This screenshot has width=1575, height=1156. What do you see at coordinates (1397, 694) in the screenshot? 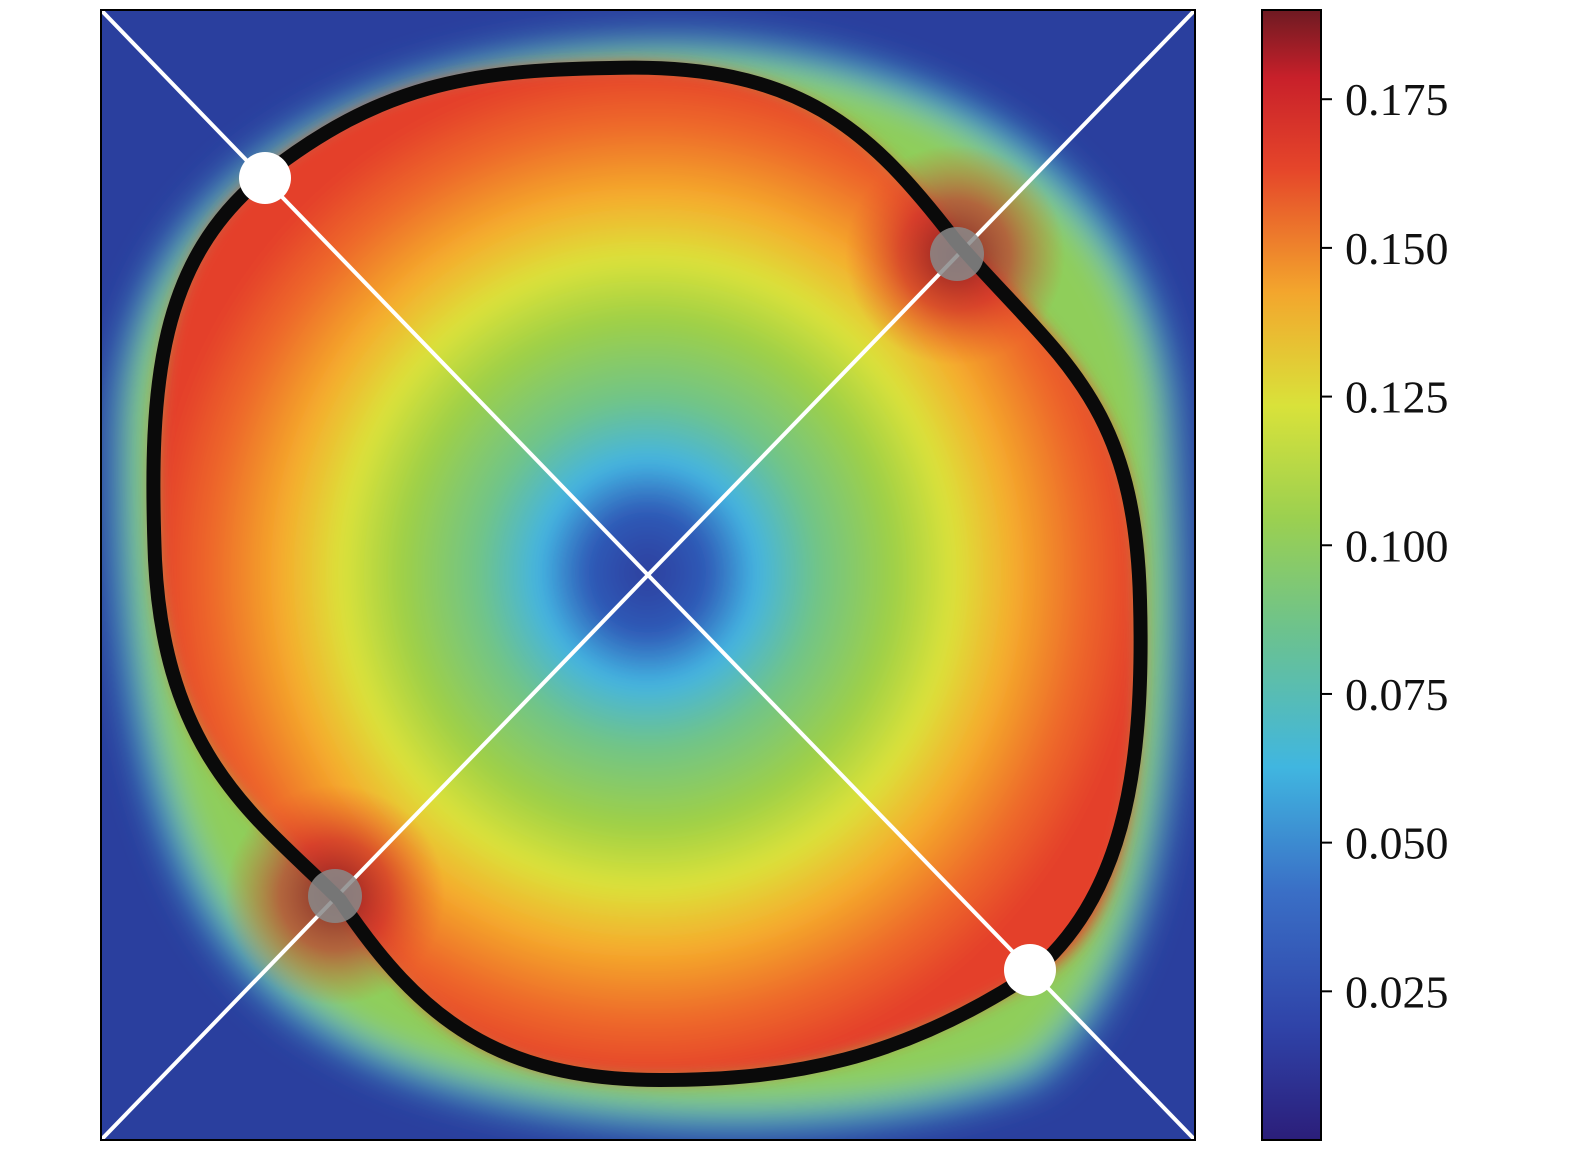
I see `colorbar-tick-label: 0.075` at bounding box center [1397, 694].